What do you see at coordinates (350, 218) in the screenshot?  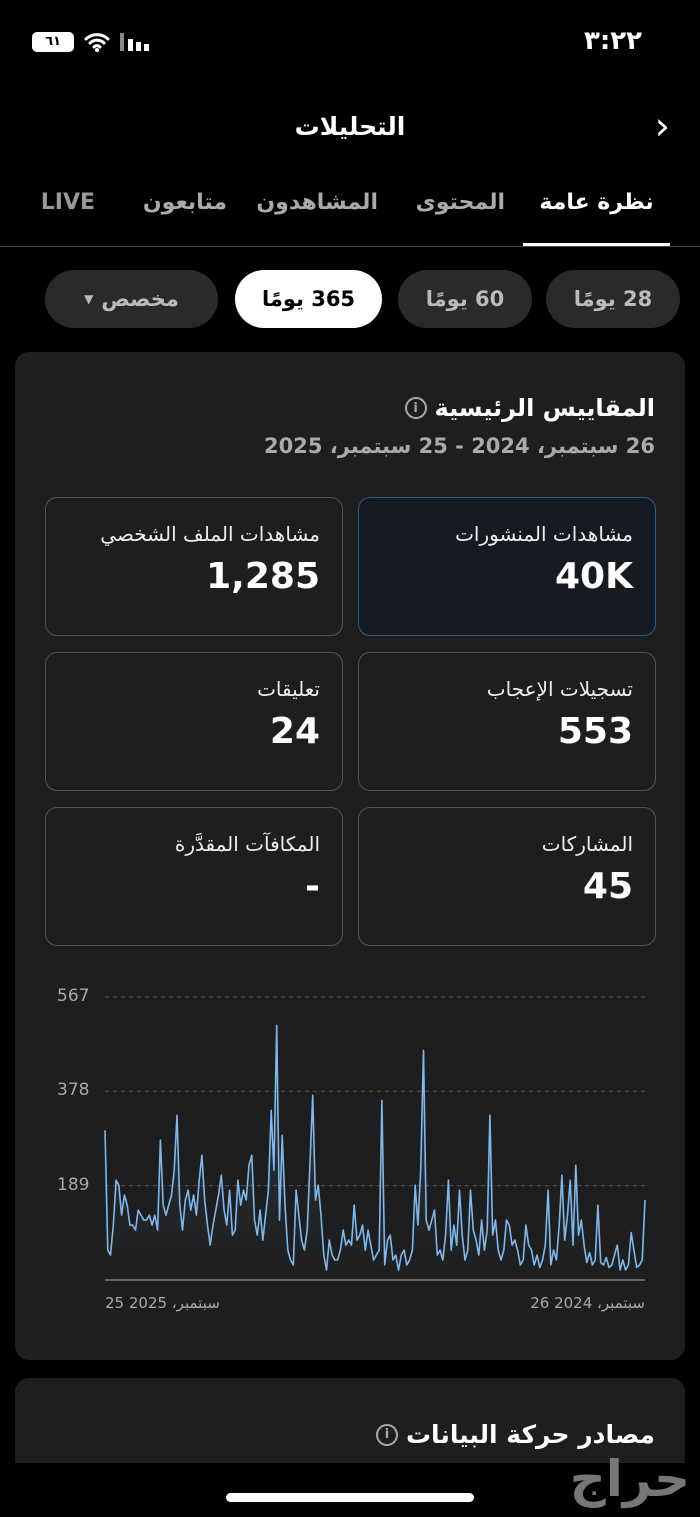 I see `tab-bar: نظرة عامة المحتوى المشاهدون متابعون LIVE` at bounding box center [350, 218].